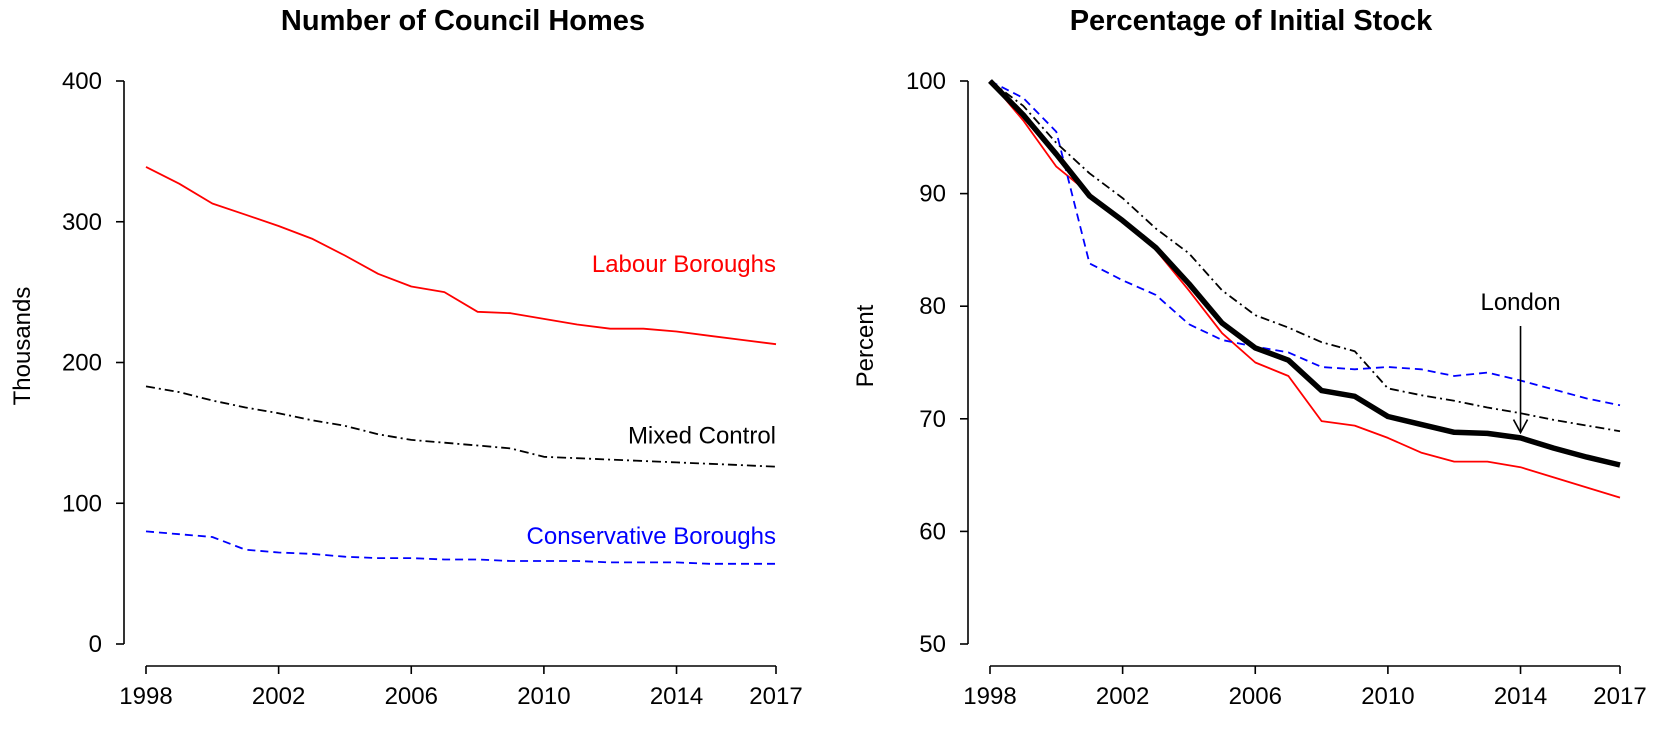 This screenshot has height=730, width=1654. What do you see at coordinates (82, 81) in the screenshot?
I see `y-tick-label: 400` at bounding box center [82, 81].